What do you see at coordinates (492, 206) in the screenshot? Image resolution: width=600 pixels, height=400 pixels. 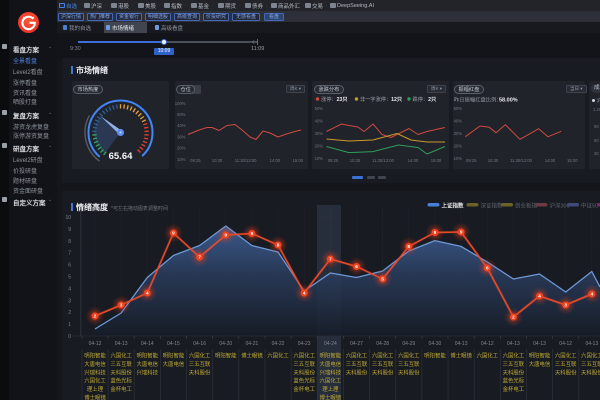 I see `svg-text: 深证指数` at bounding box center [492, 206].